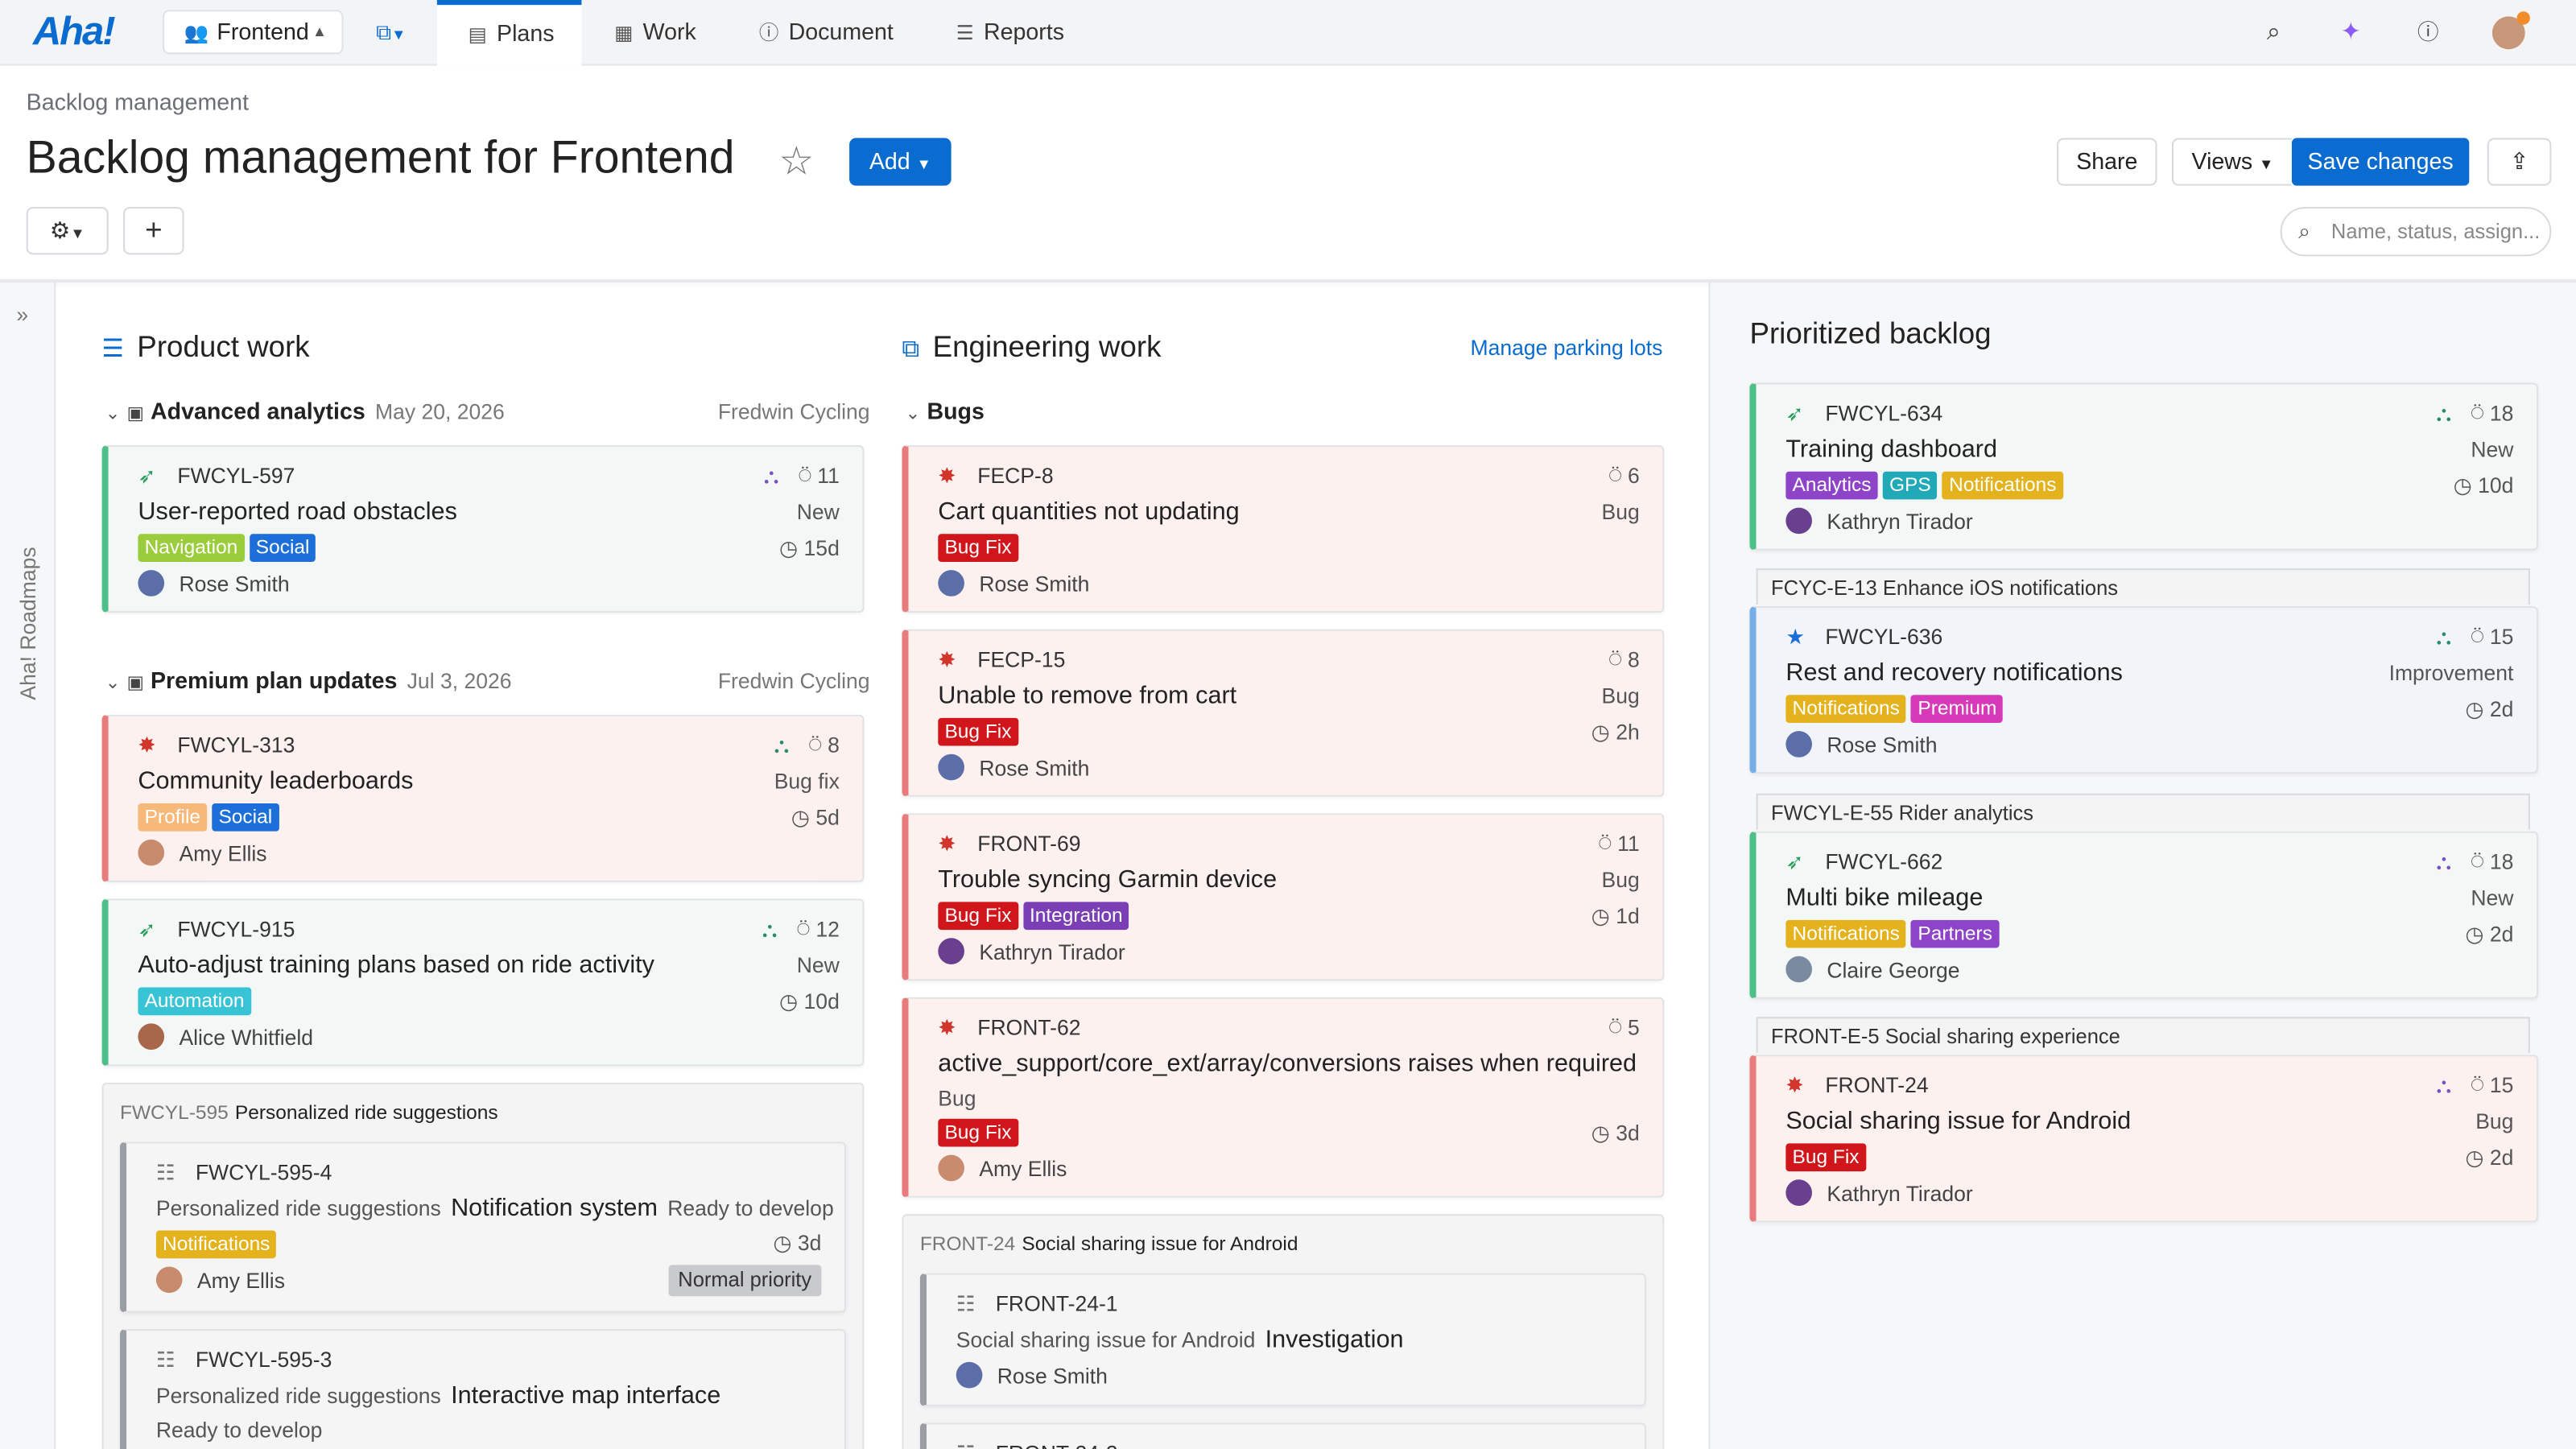  I want to click on list-icon: ☰, so click(112, 349).